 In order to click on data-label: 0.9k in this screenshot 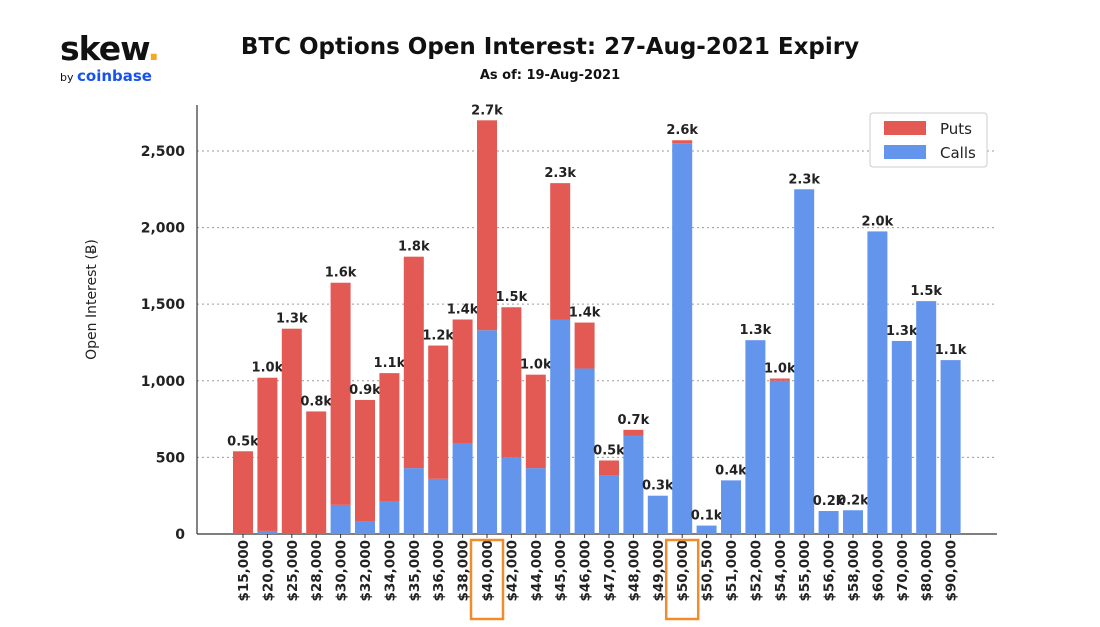, I will do `click(365, 390)`.